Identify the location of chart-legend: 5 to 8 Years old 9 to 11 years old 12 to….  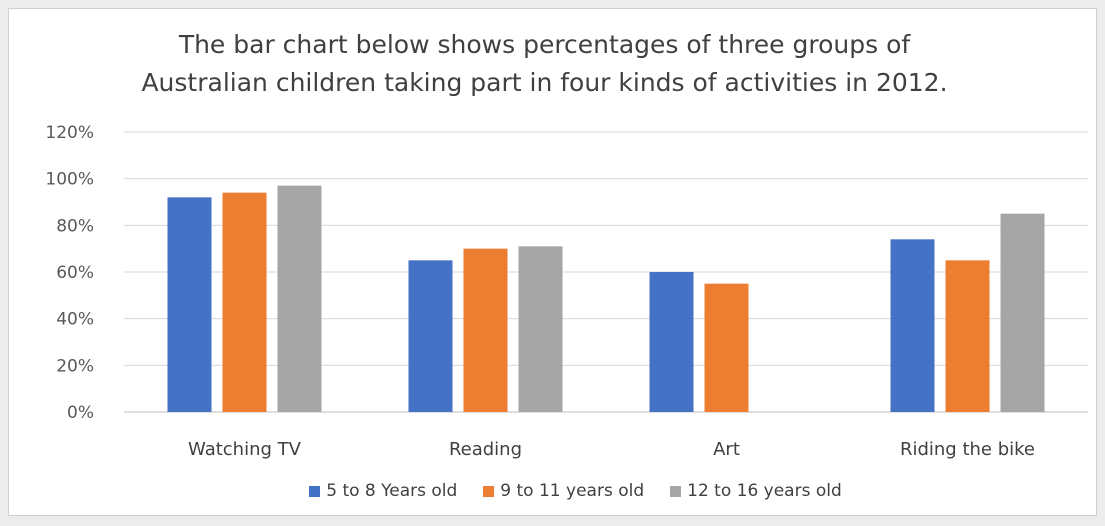
(552, 491).